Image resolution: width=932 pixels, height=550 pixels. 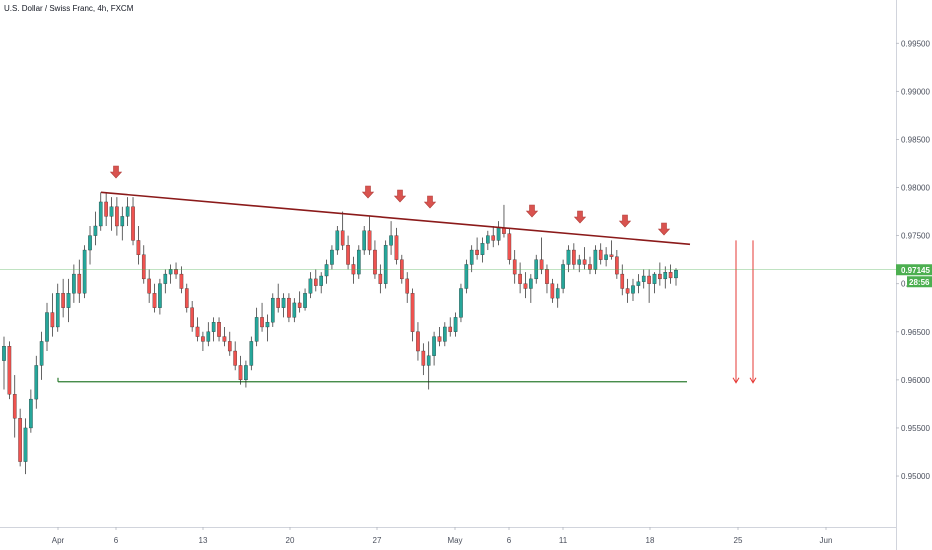 What do you see at coordinates (915, 188) in the screenshot?
I see `price-tick-label: 0.98000` at bounding box center [915, 188].